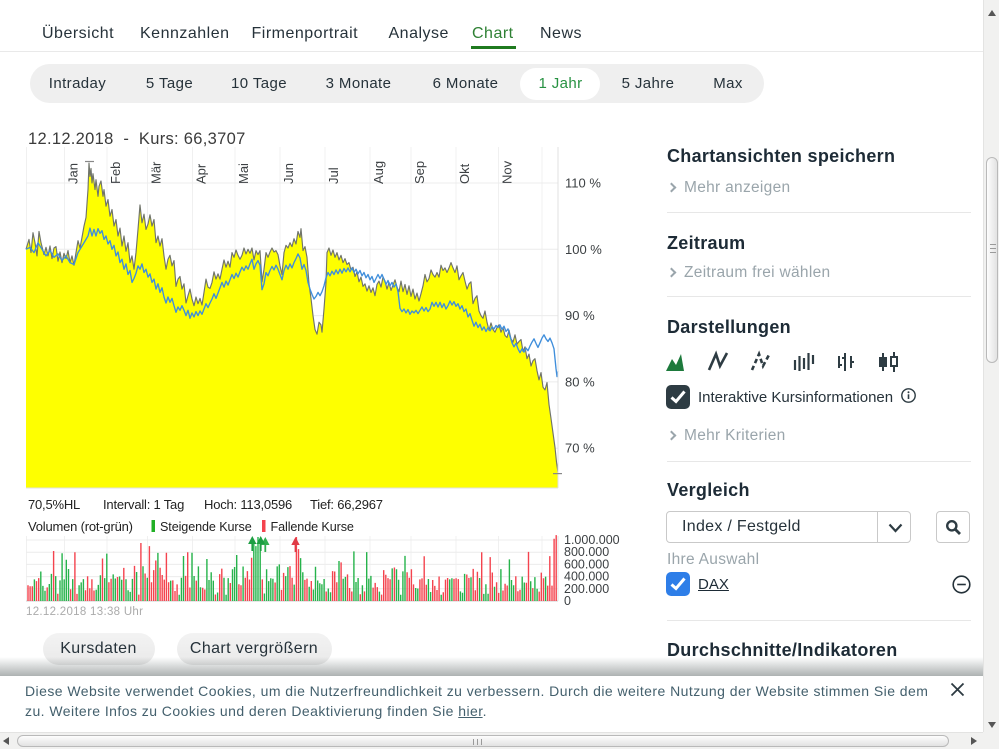 This screenshot has height=749, width=999. What do you see at coordinates (507, 172) in the screenshot?
I see `svg-text: Nov` at bounding box center [507, 172].